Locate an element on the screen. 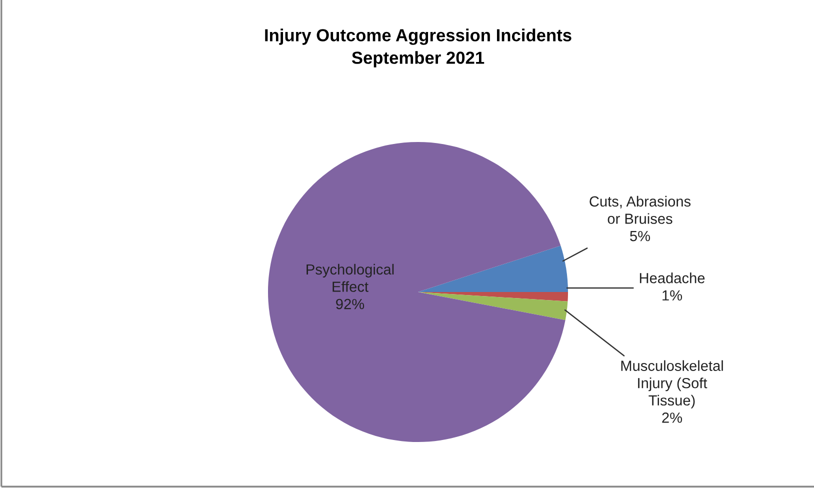  slice-label: Musculoskeletal Injury (Soft Tissue) is located at coordinates (672, 384).